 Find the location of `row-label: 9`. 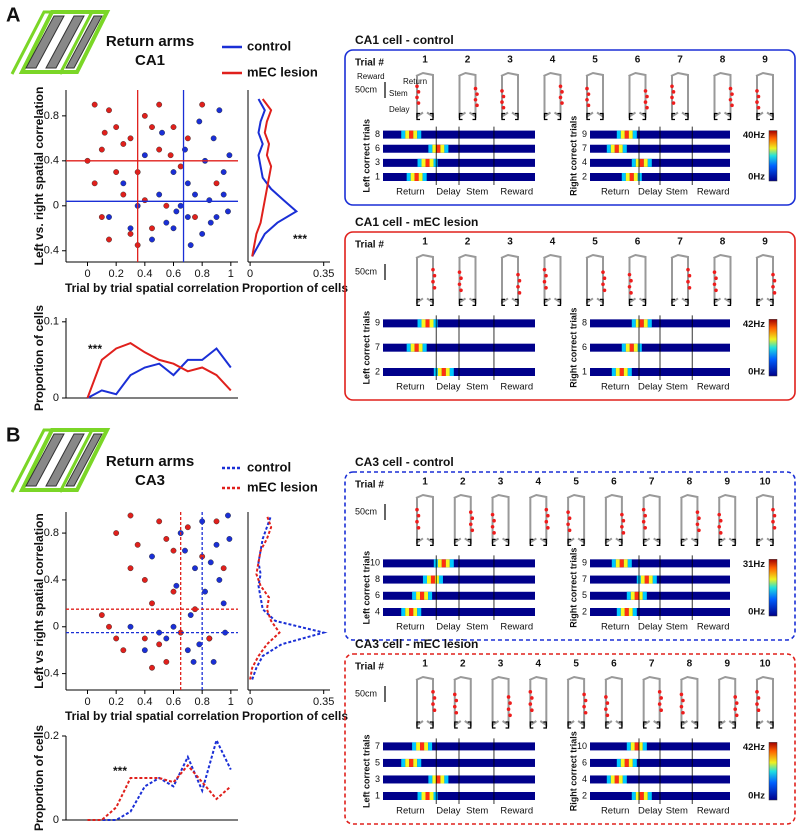

row-label: 9 is located at coordinates (584, 134).